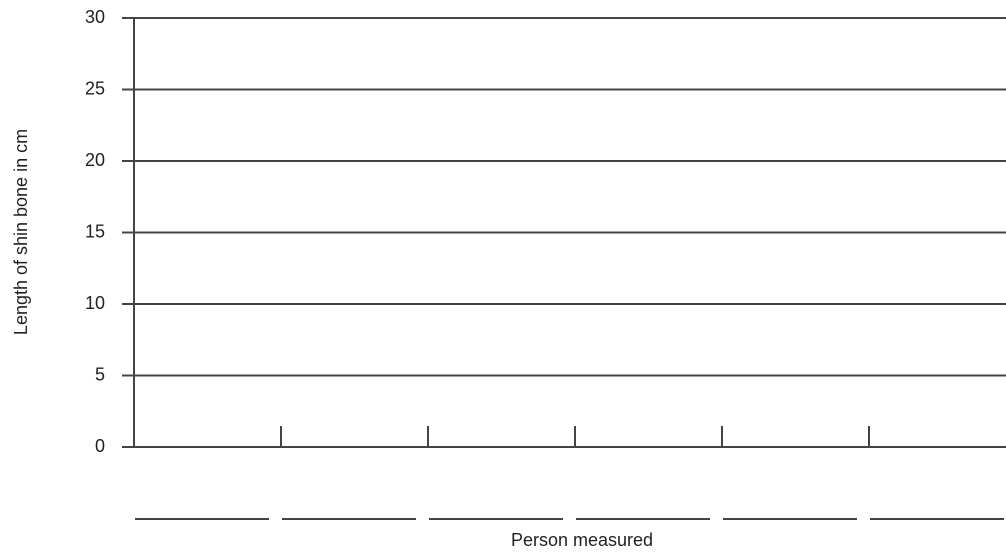  Describe the element at coordinates (100, 446) in the screenshot. I see `y-tick-label: 0` at that location.